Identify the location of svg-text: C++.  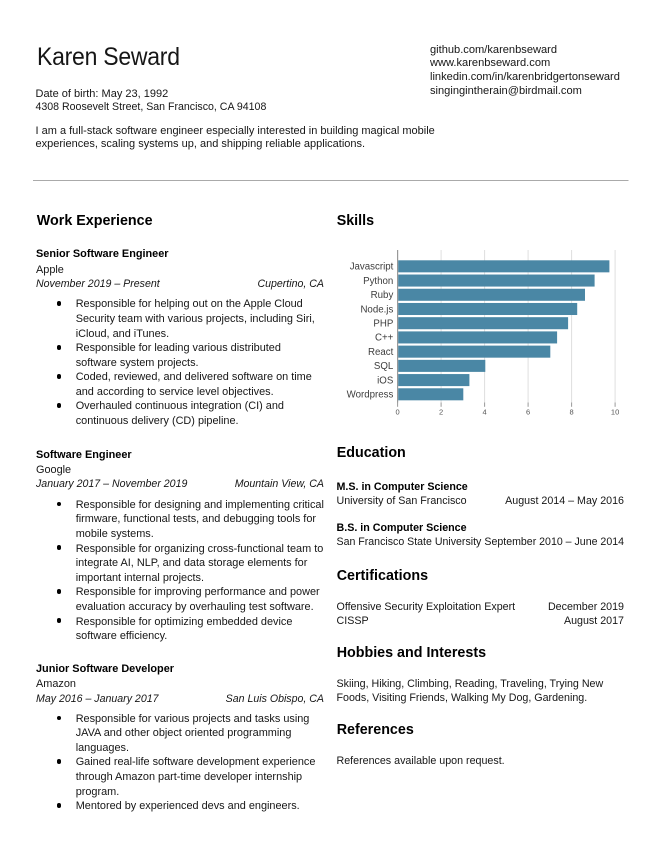
(384, 338).